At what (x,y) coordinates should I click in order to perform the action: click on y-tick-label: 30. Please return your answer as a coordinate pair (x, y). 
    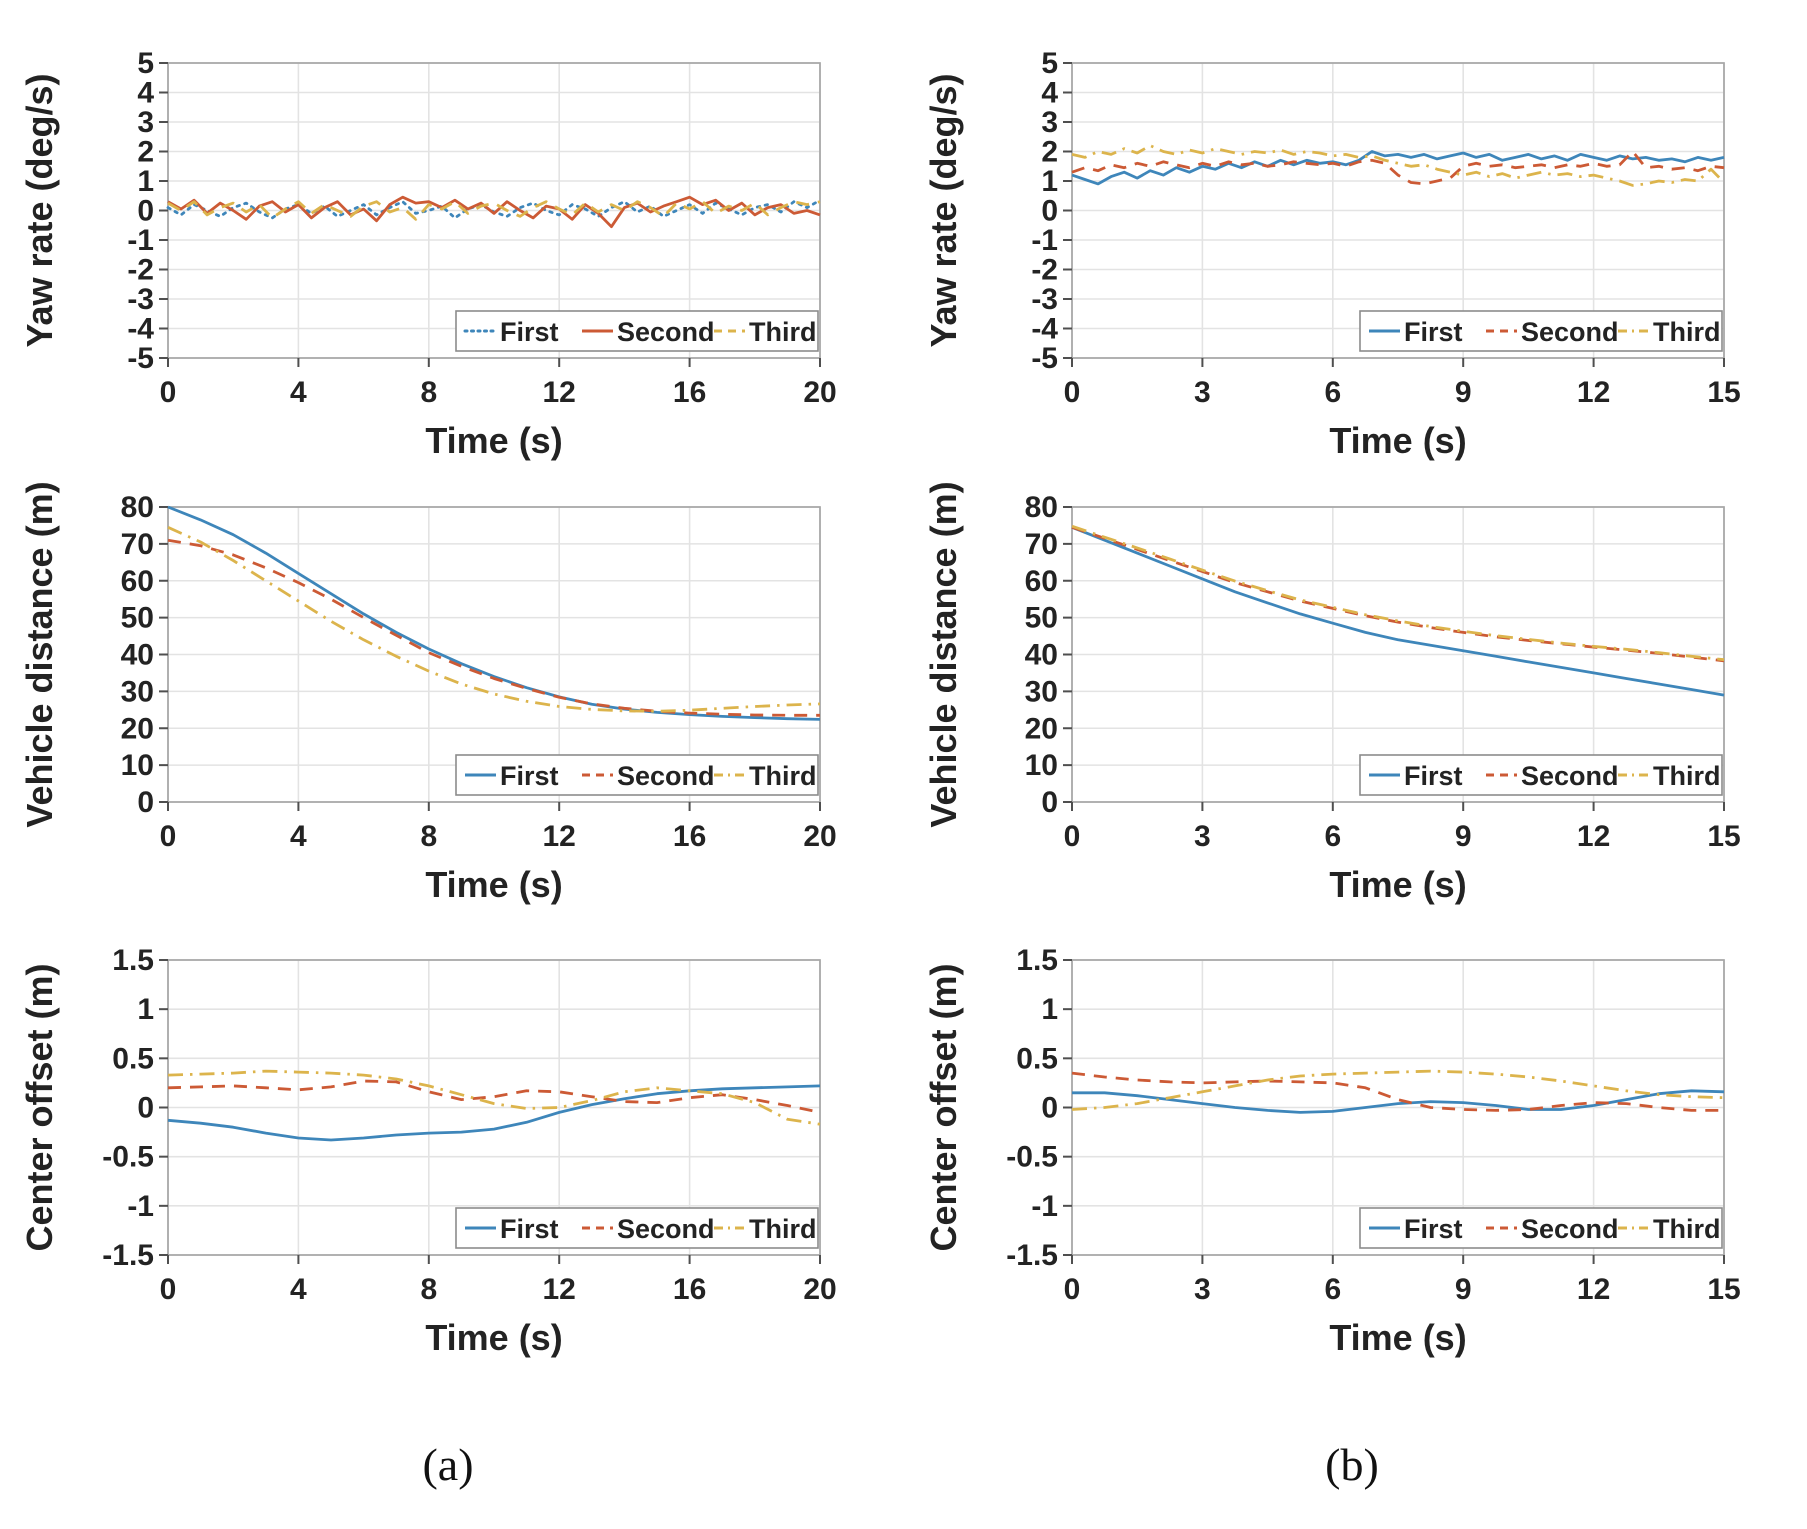
    Looking at the image, I should click on (137, 691).